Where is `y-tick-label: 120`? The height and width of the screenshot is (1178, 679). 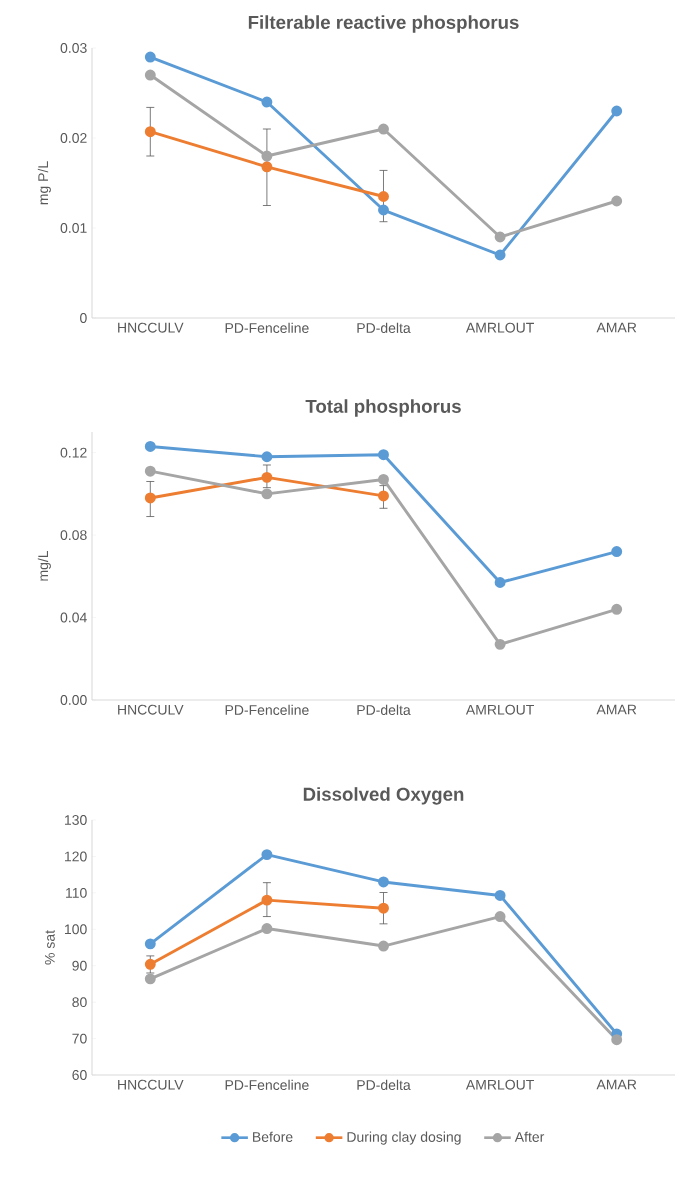 y-tick-label: 120 is located at coordinates (76, 856).